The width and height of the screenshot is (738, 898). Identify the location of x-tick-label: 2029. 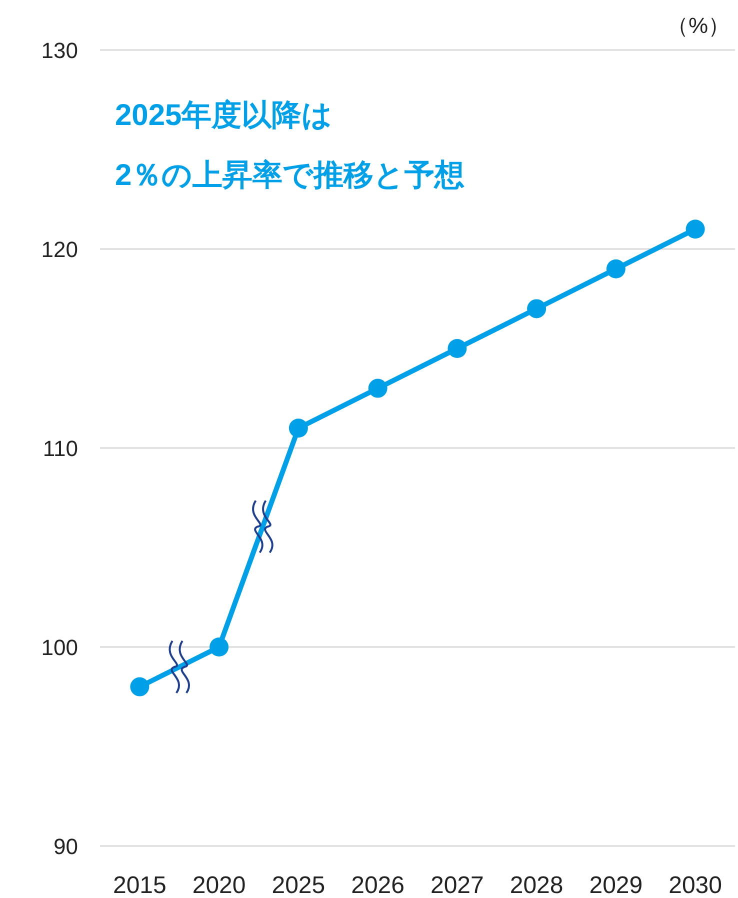
(616, 885).